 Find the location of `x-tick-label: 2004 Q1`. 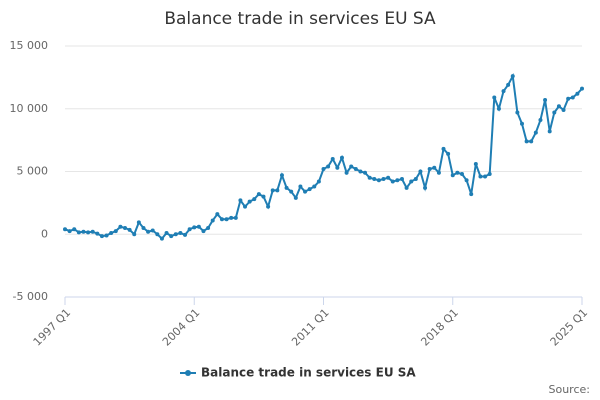

x-tick-label: 2004 Q1 is located at coordinates (181, 327).